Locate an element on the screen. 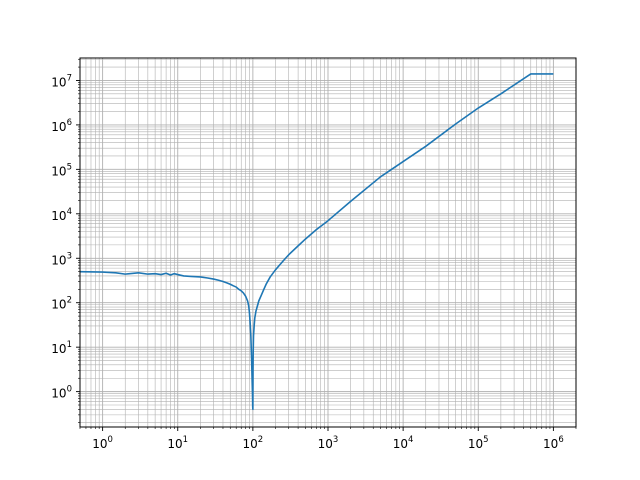 This screenshot has width=640, height=480. x-tick-label: 10¹ is located at coordinates (177, 443).